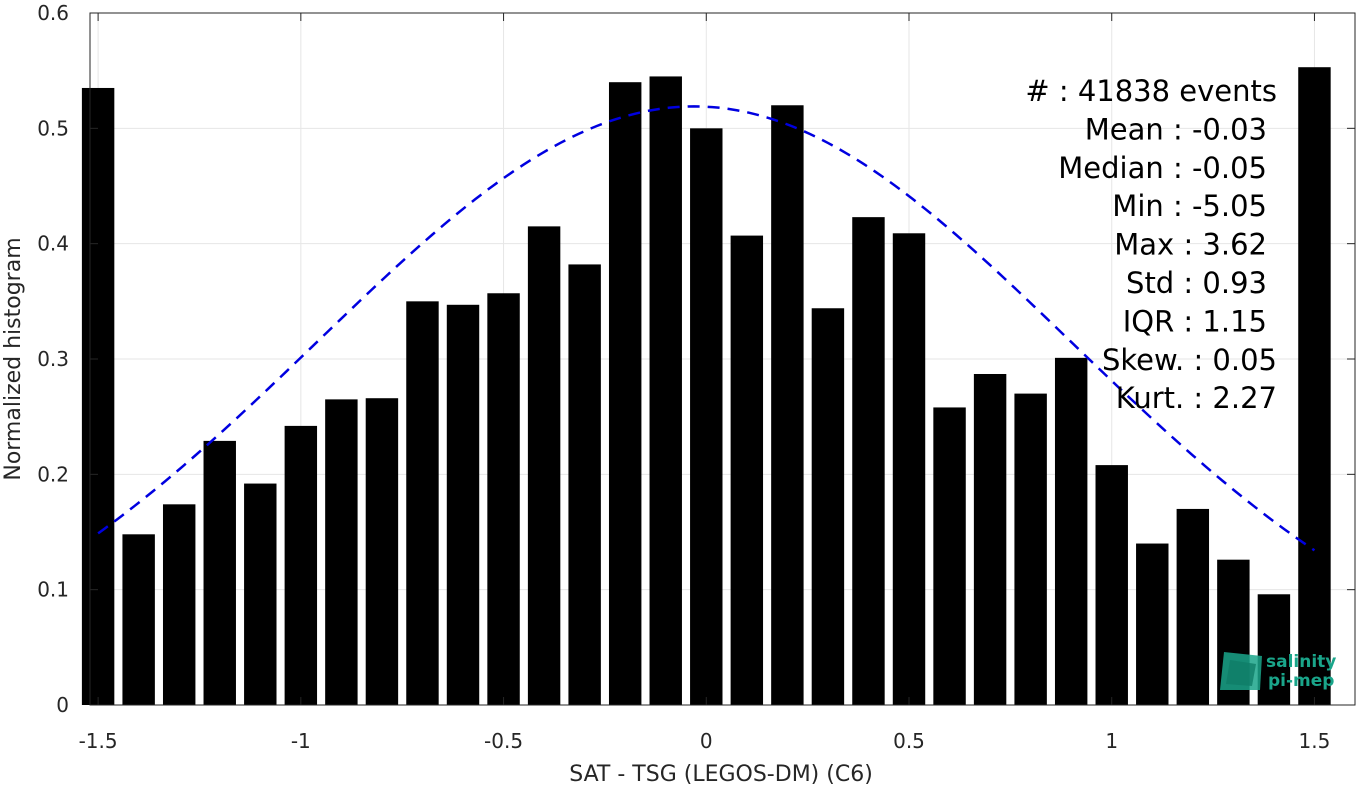  What do you see at coordinates (1111, 741) in the screenshot?
I see `x-tick-label-5: 1` at bounding box center [1111, 741].